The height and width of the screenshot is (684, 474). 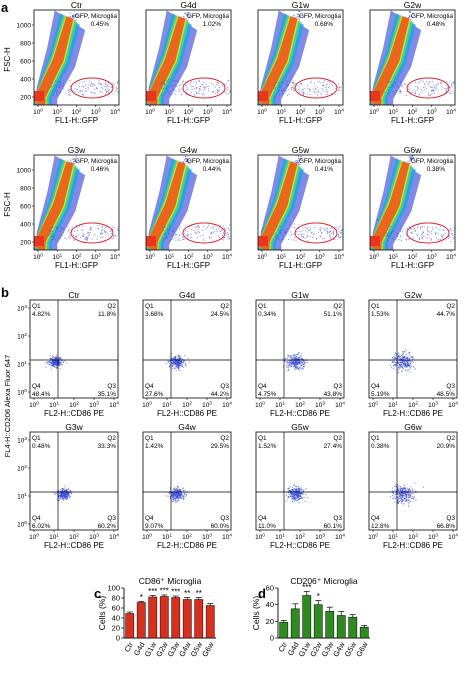 What do you see at coordinates (25, 62) in the screenshot?
I see `y-tick-label: 600` at bounding box center [25, 62].